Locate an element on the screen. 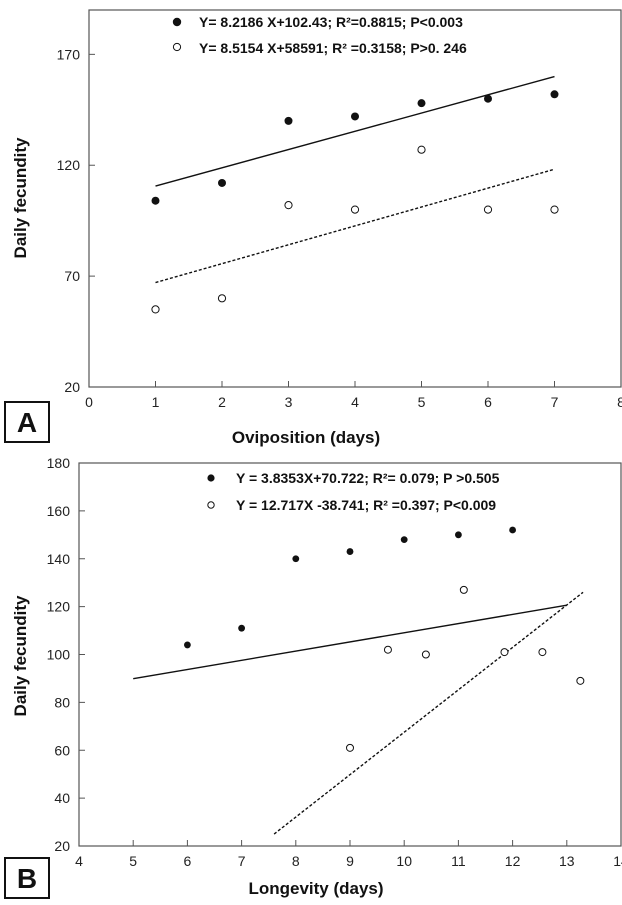  x-axis-title-b: Longevity (days) is located at coordinates (315, 888).